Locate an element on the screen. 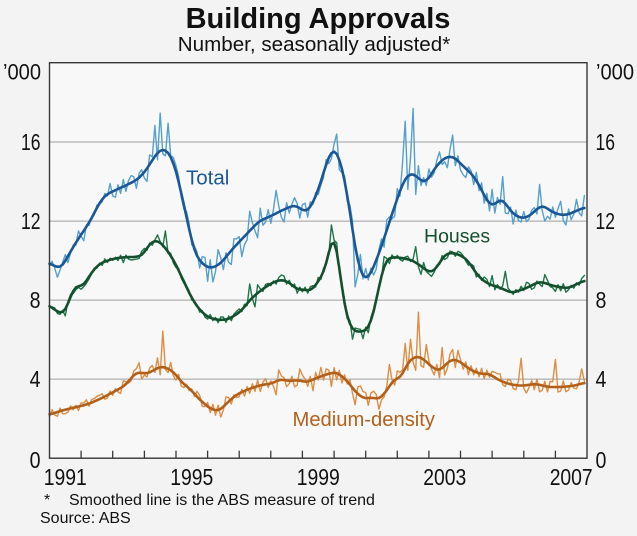  svg-text: 2003 is located at coordinates (444, 477).